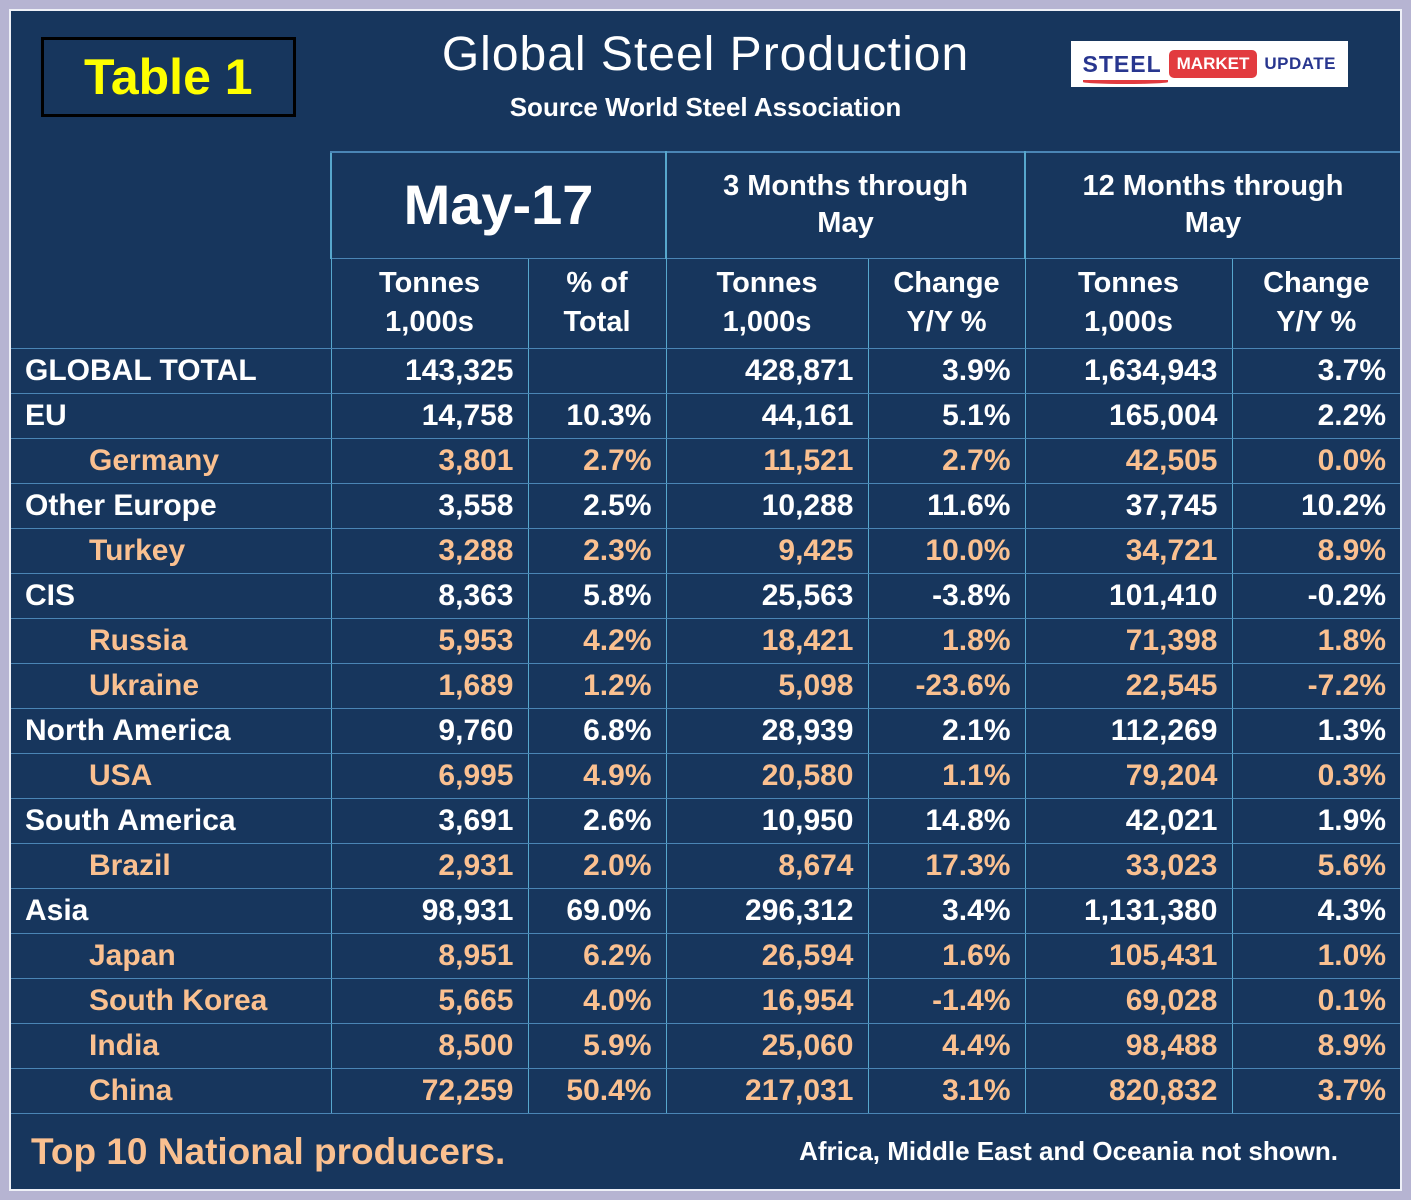  I want to click on table-row: Germany 3,801 2.7% 11,521 2.7% 42,505 0.0%, so click(705, 460).